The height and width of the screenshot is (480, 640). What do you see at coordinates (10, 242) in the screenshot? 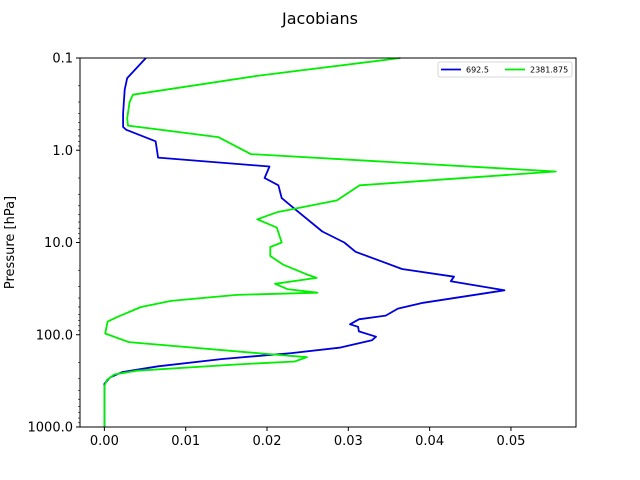
I see `y-axis-label: Pressure [hPa]` at bounding box center [10, 242].